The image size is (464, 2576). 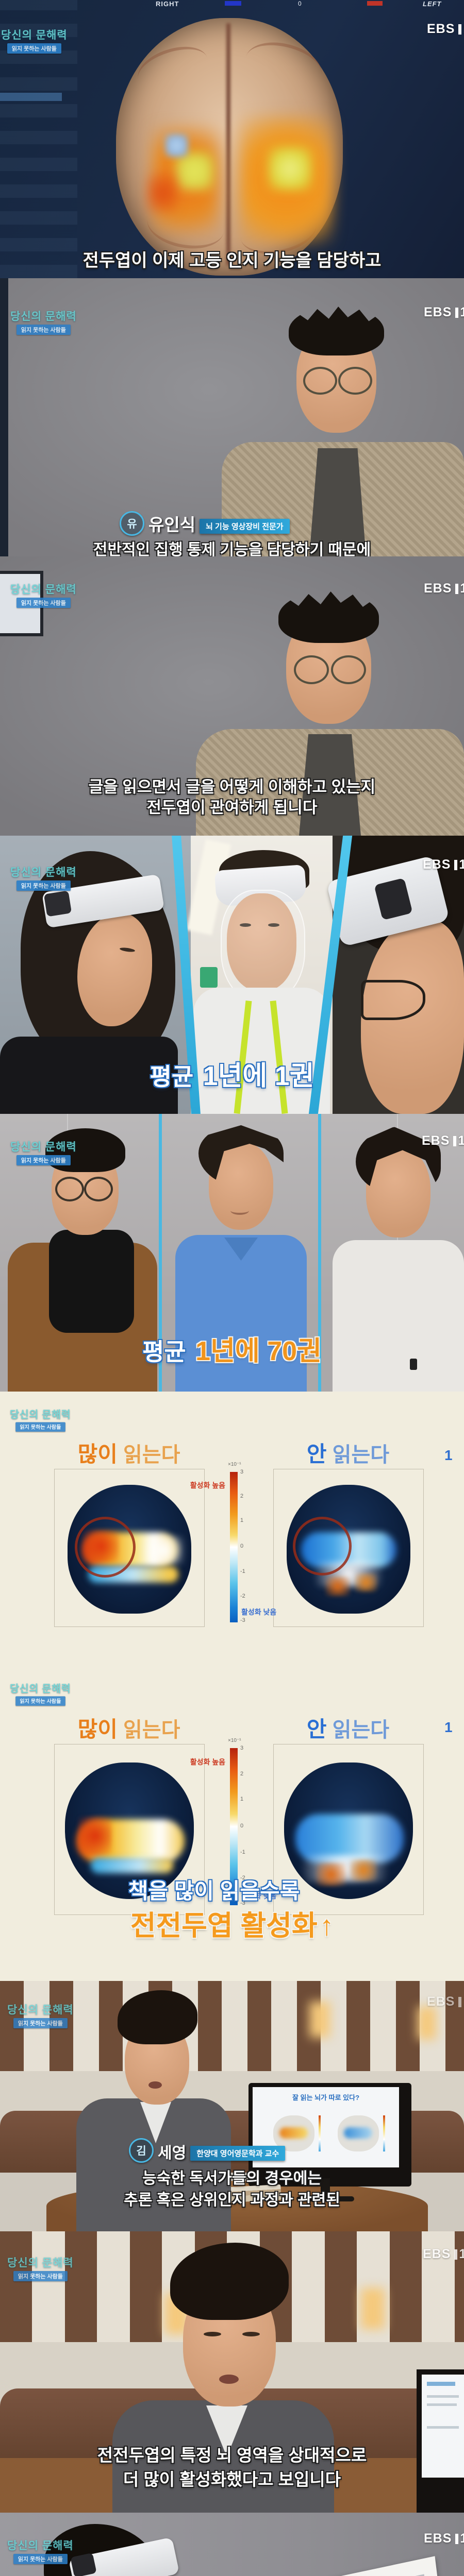 What do you see at coordinates (258, 1076) in the screenshot?
I see `caption-value: 1년에 1권` at bounding box center [258, 1076].